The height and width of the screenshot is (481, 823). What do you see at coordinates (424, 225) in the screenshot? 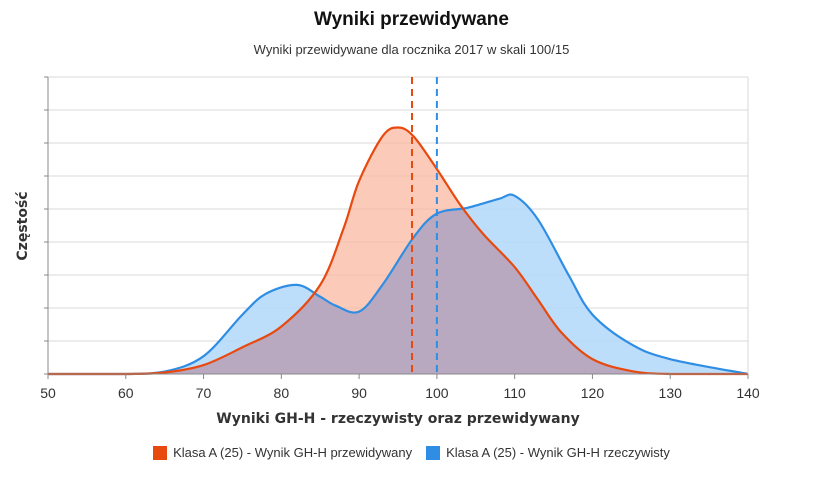
I see `mean-lines` at bounding box center [424, 225].